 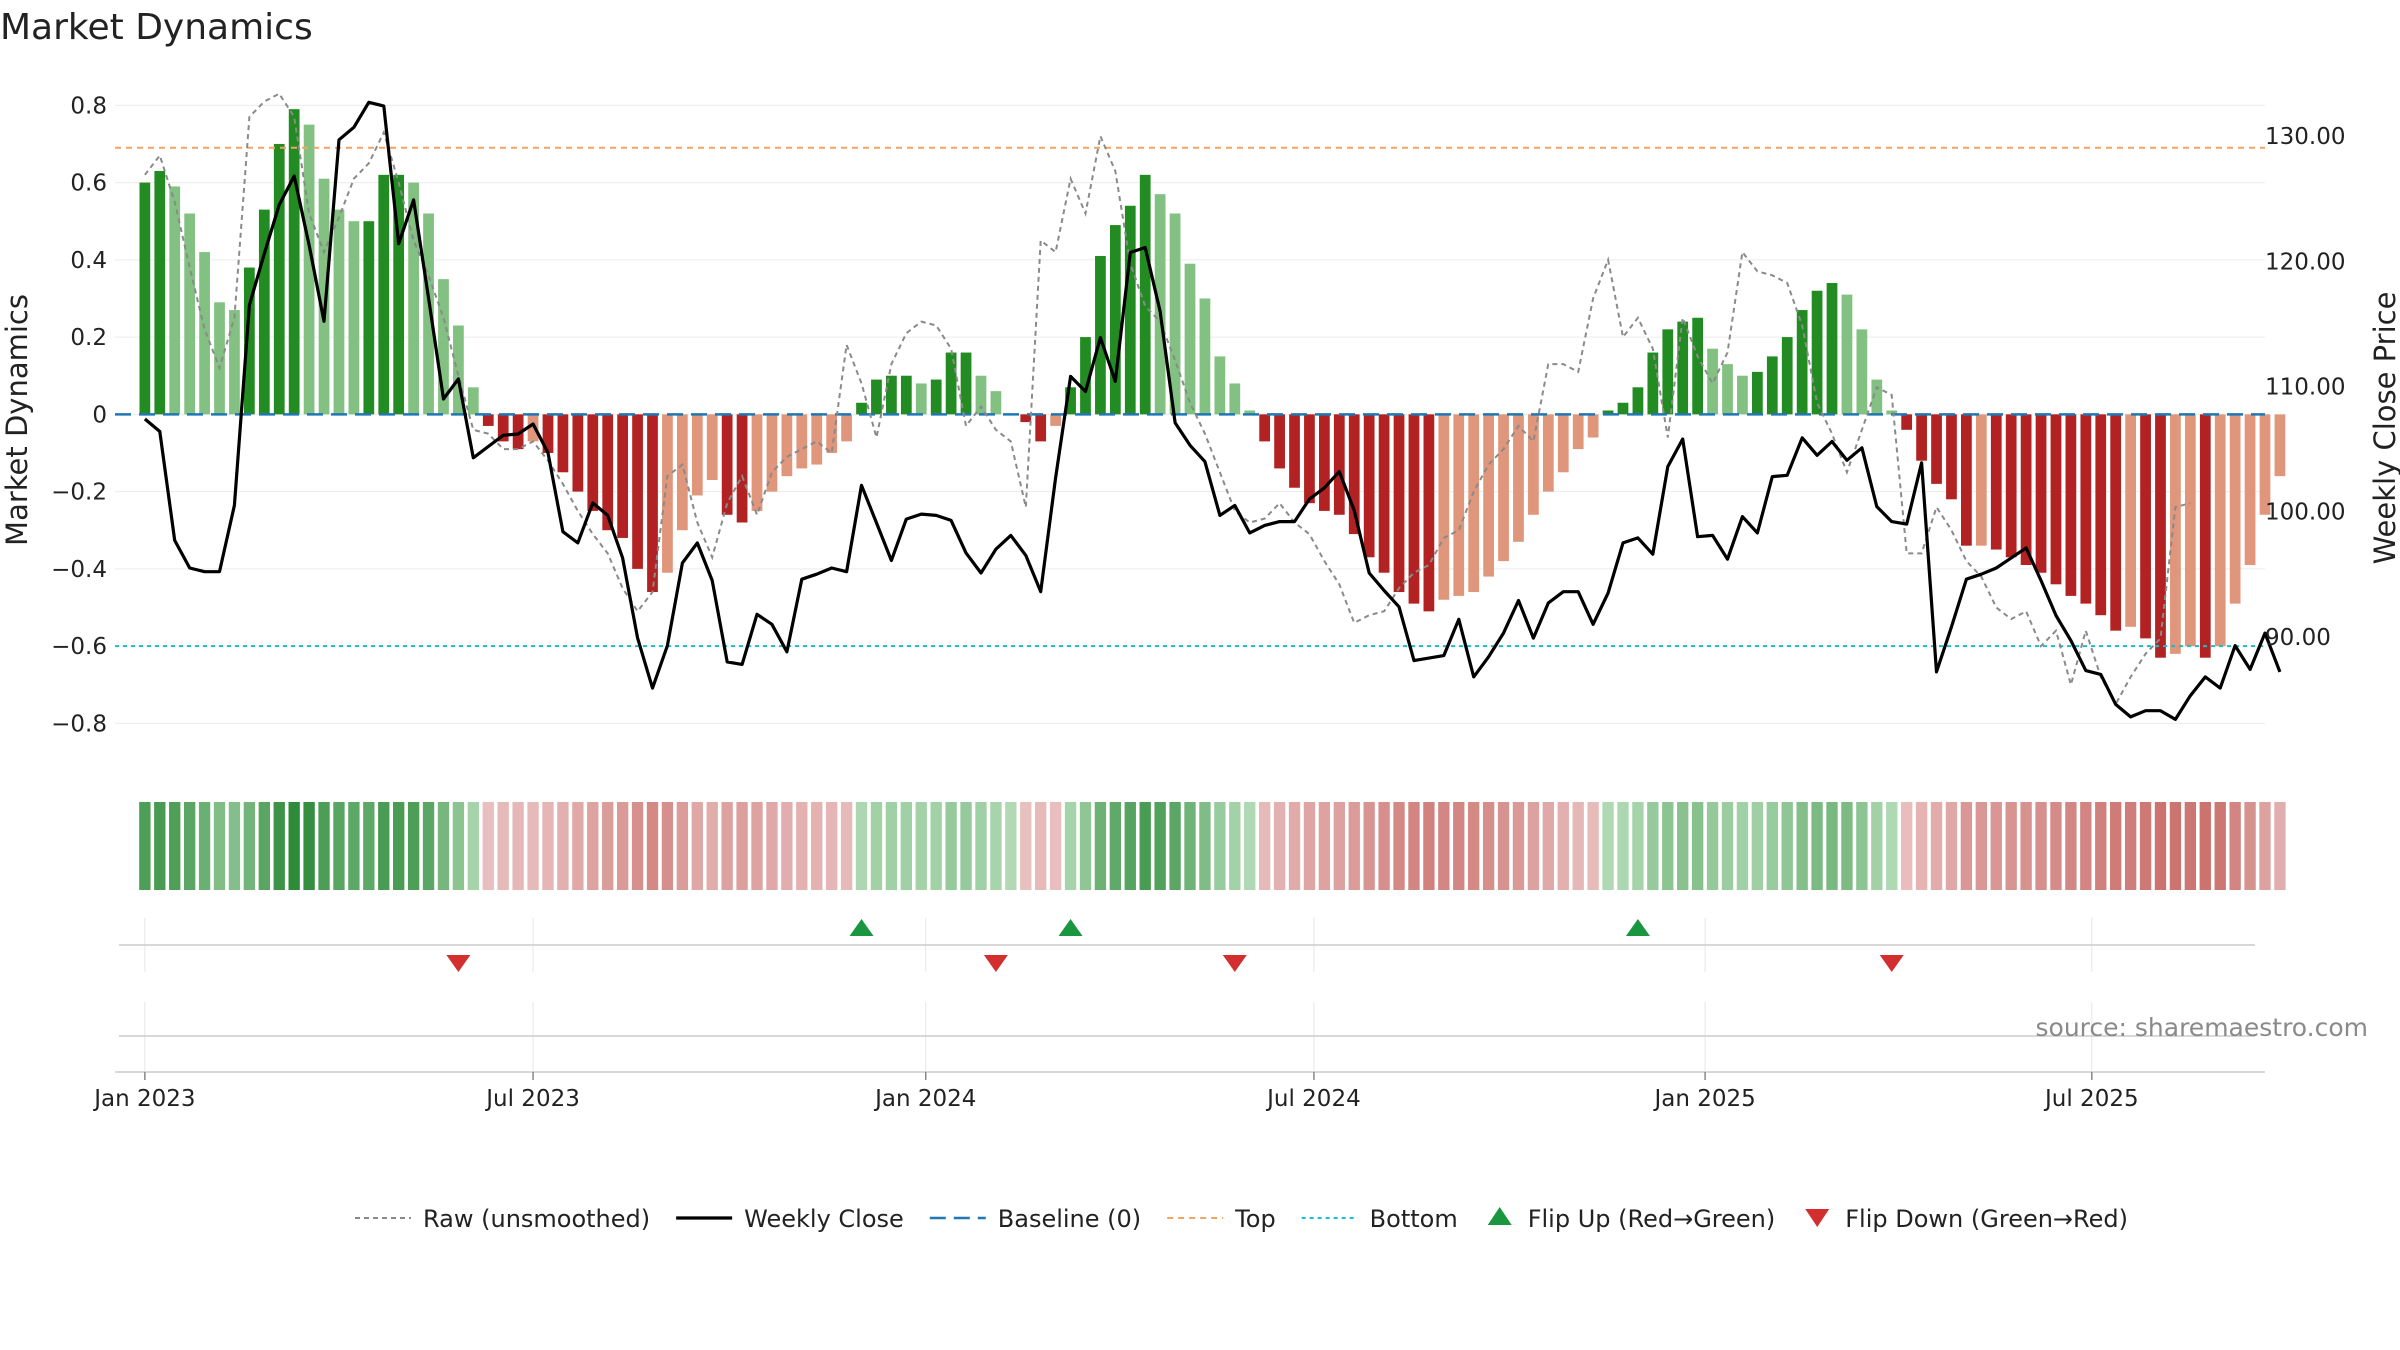 What do you see at coordinates (1212, 846) in the screenshot?
I see `regime-strip` at bounding box center [1212, 846].